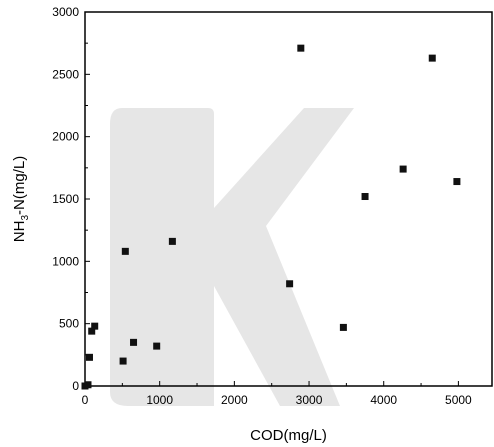 This screenshot has height=447, width=494. What do you see at coordinates (85, 400) in the screenshot?
I see `x-tick-label: 0` at bounding box center [85, 400].